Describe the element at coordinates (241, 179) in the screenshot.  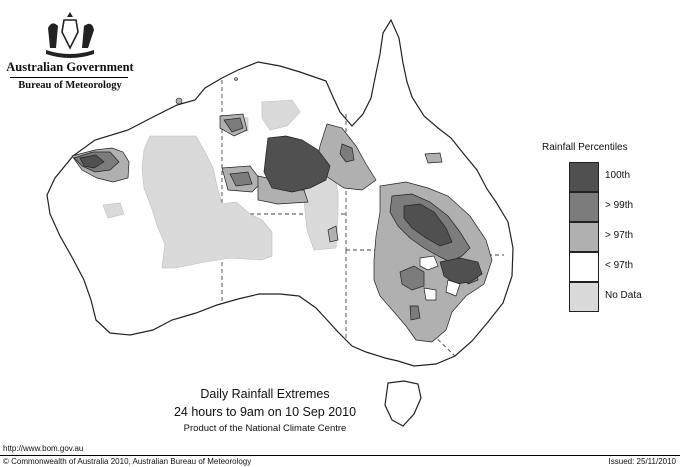
I see `pct99-centre-west` at that location.